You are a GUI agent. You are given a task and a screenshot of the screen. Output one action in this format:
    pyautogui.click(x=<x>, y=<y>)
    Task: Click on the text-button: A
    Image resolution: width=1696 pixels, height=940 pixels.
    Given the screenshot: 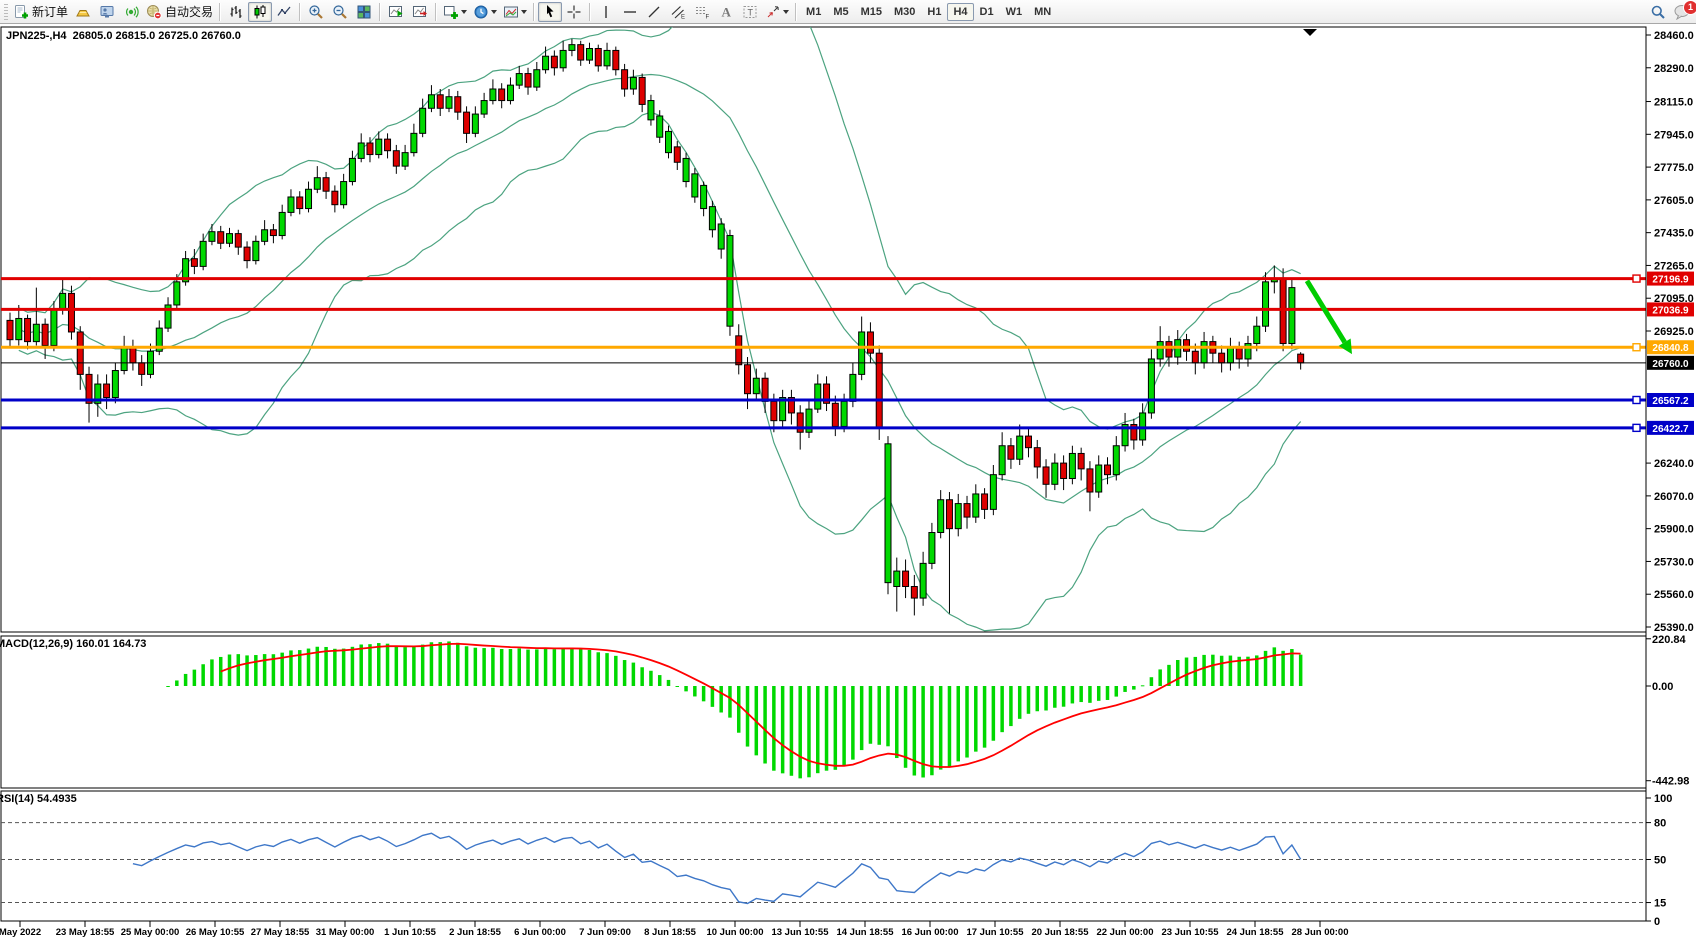 What is the action you would take?
    pyautogui.click(x=726, y=12)
    